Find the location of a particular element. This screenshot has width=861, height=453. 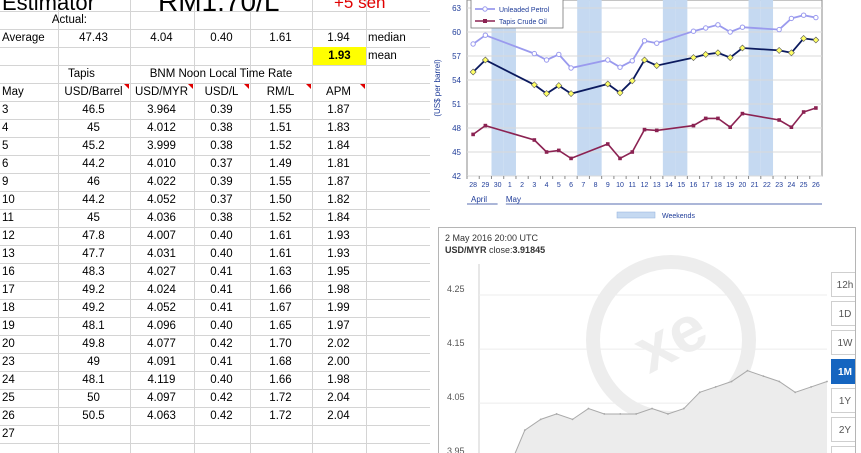

table-cell: 4.027 is located at coordinates (161, 272).